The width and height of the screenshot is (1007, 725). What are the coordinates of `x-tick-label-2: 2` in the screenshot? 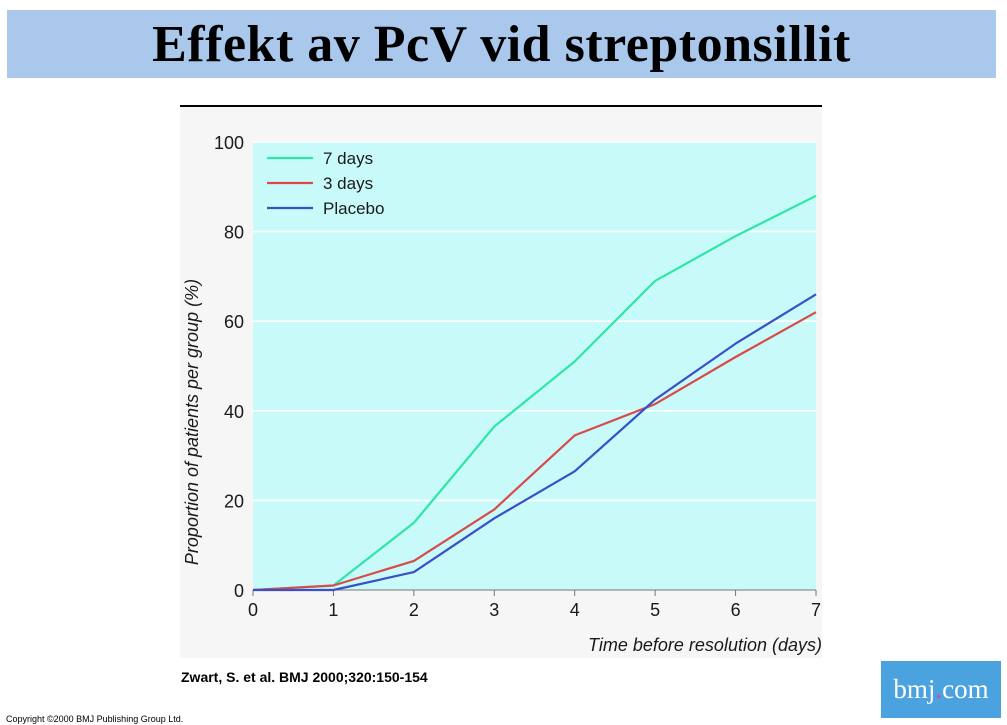 It's located at (414, 610).